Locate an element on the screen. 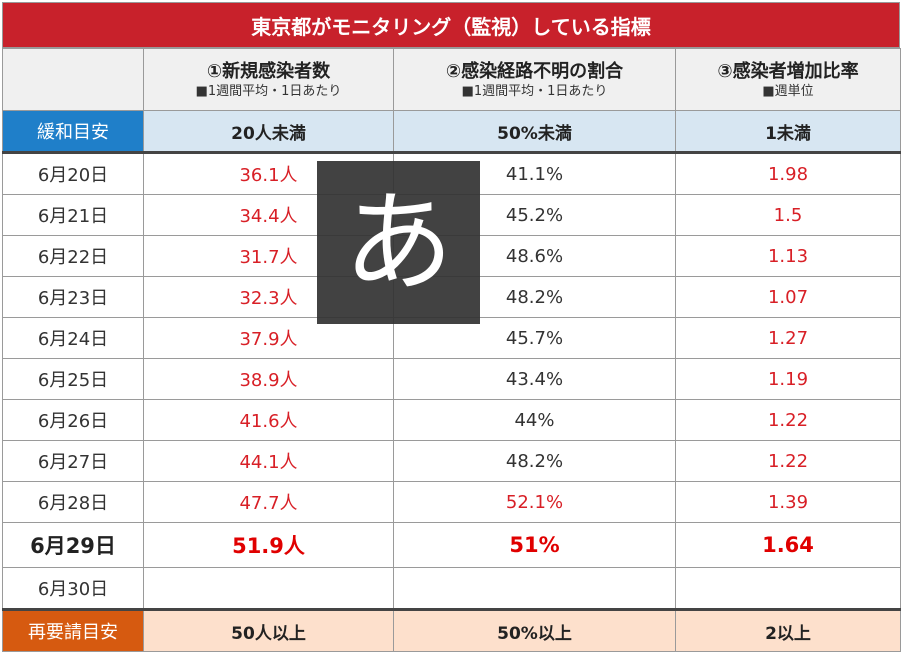 The height and width of the screenshot is (652, 902). today-row: 6月29日 51.9人 51% 1.64 is located at coordinates (451, 545).